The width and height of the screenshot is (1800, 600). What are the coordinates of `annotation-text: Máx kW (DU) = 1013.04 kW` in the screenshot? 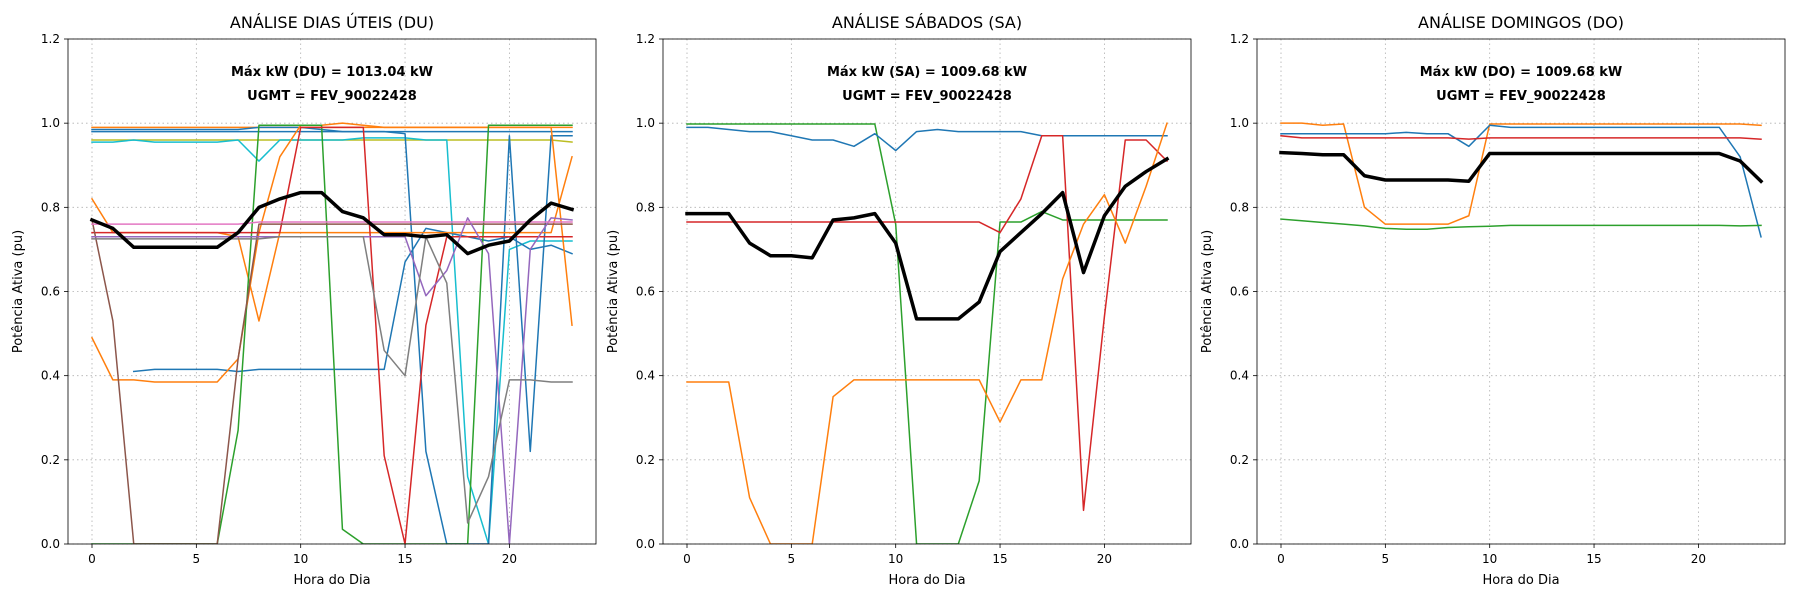 It's located at (332, 72).